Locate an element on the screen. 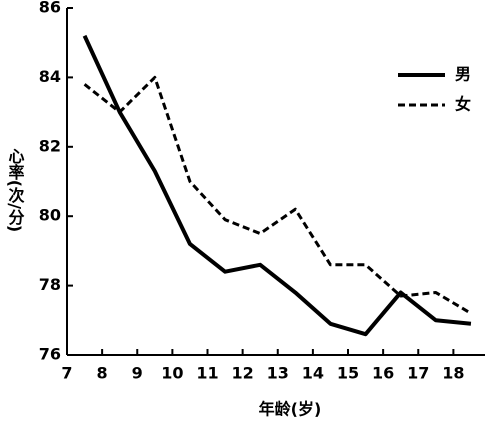  x-tick-label: 8 is located at coordinates (102, 373).